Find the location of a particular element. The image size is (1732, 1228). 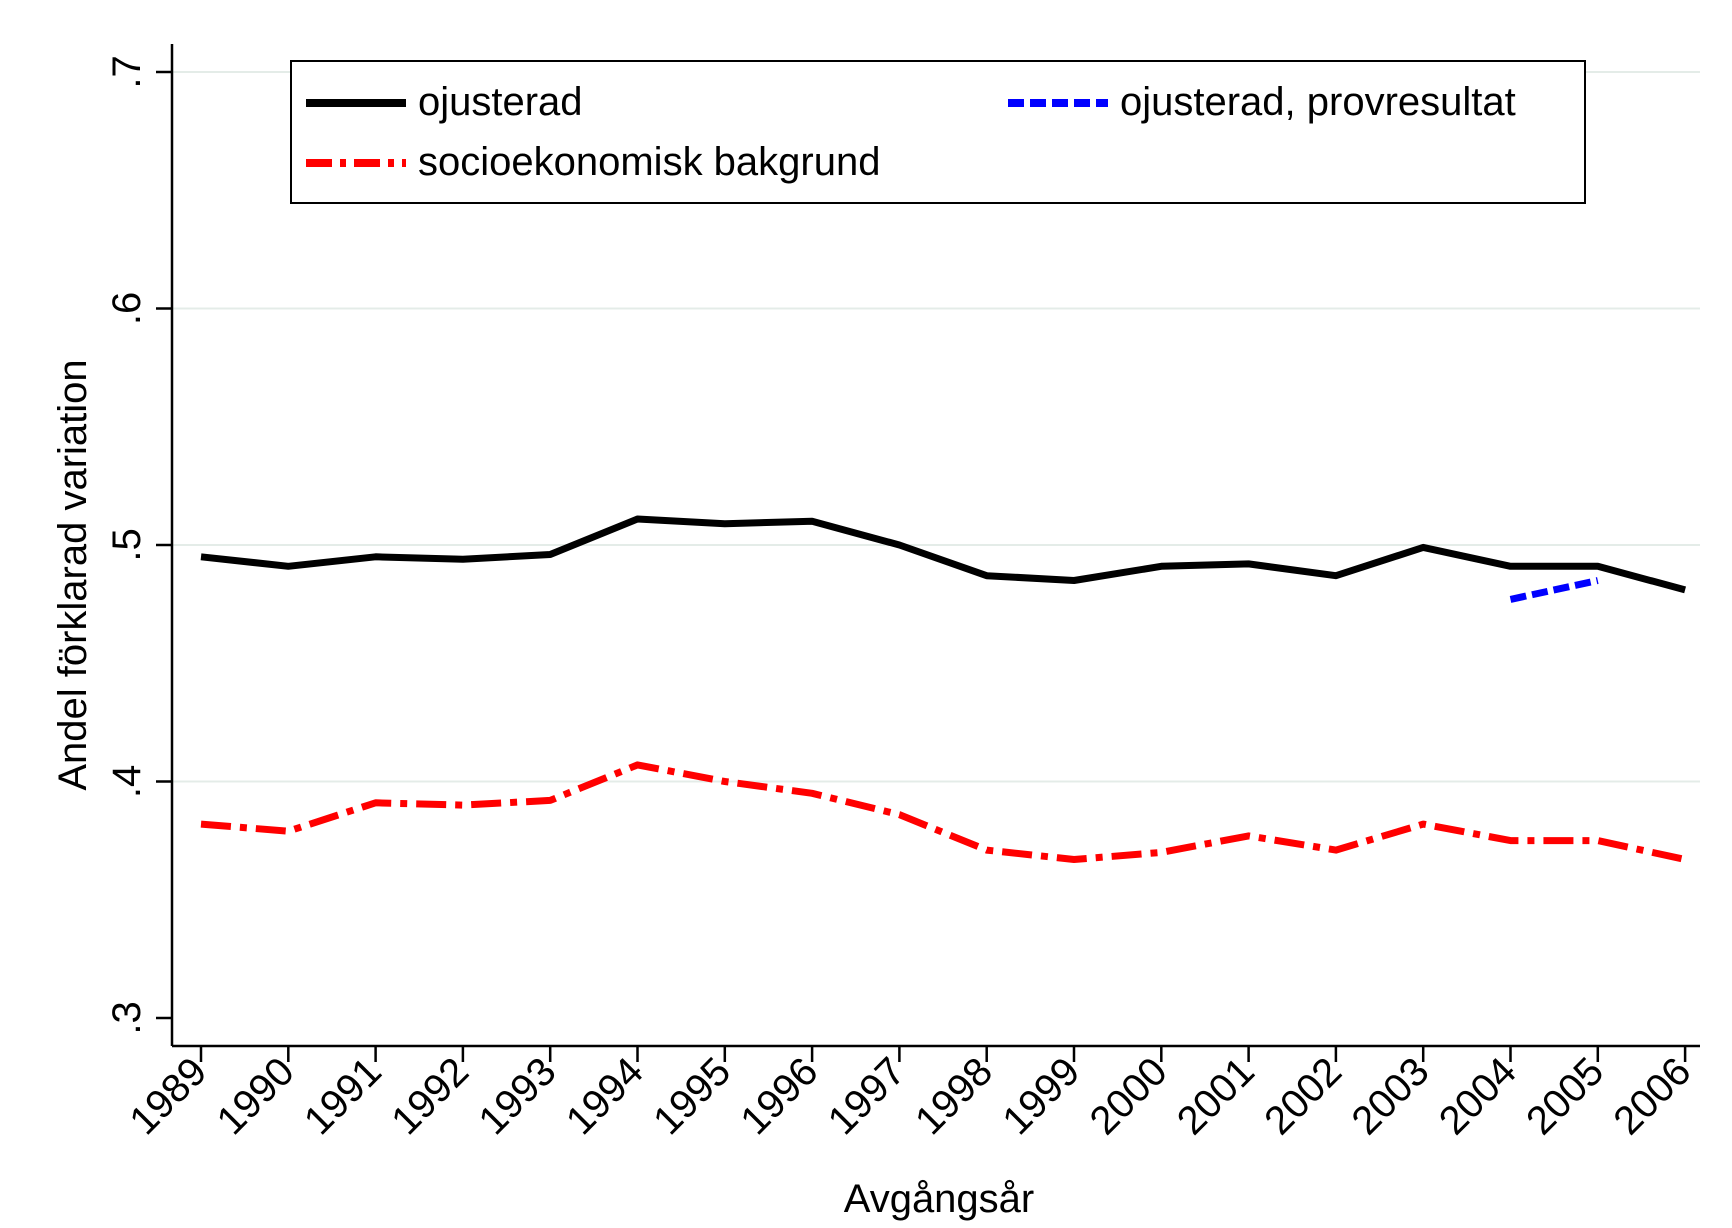

legend-label: ojusterad, provresultat is located at coordinates (1318, 102).